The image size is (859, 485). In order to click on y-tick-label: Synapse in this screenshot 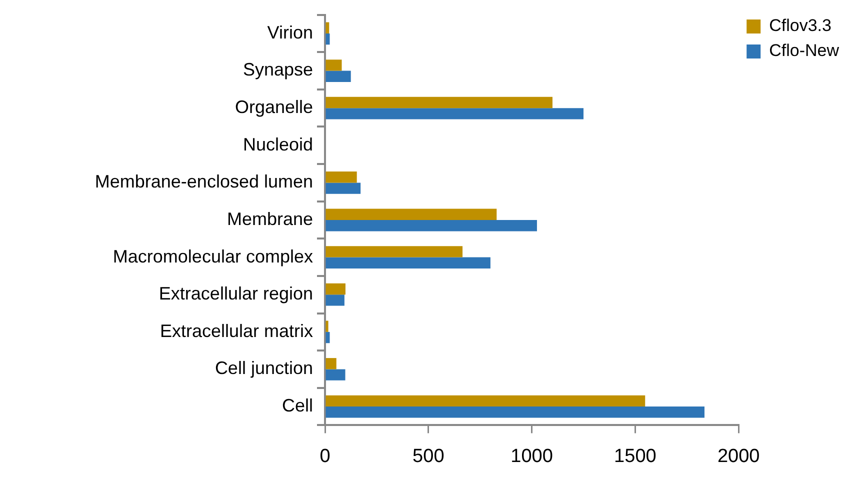, I will do `click(277, 70)`.